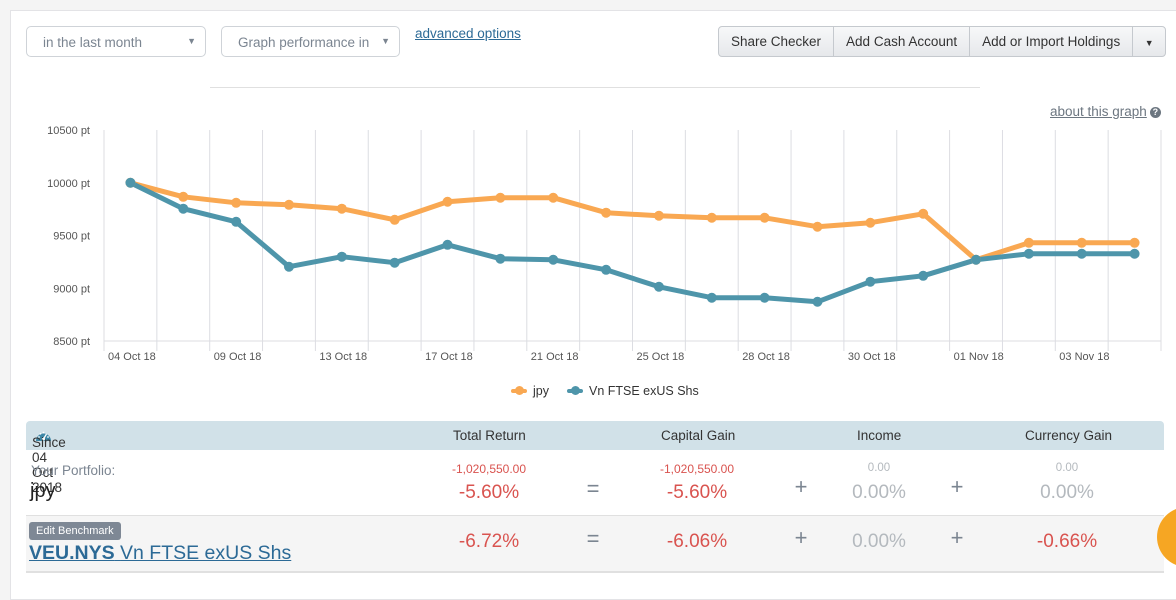 This screenshot has width=1176, height=600. Describe the element at coordinates (1067, 492) in the screenshot. I see `currency-gain-pct: 0.00%` at that location.